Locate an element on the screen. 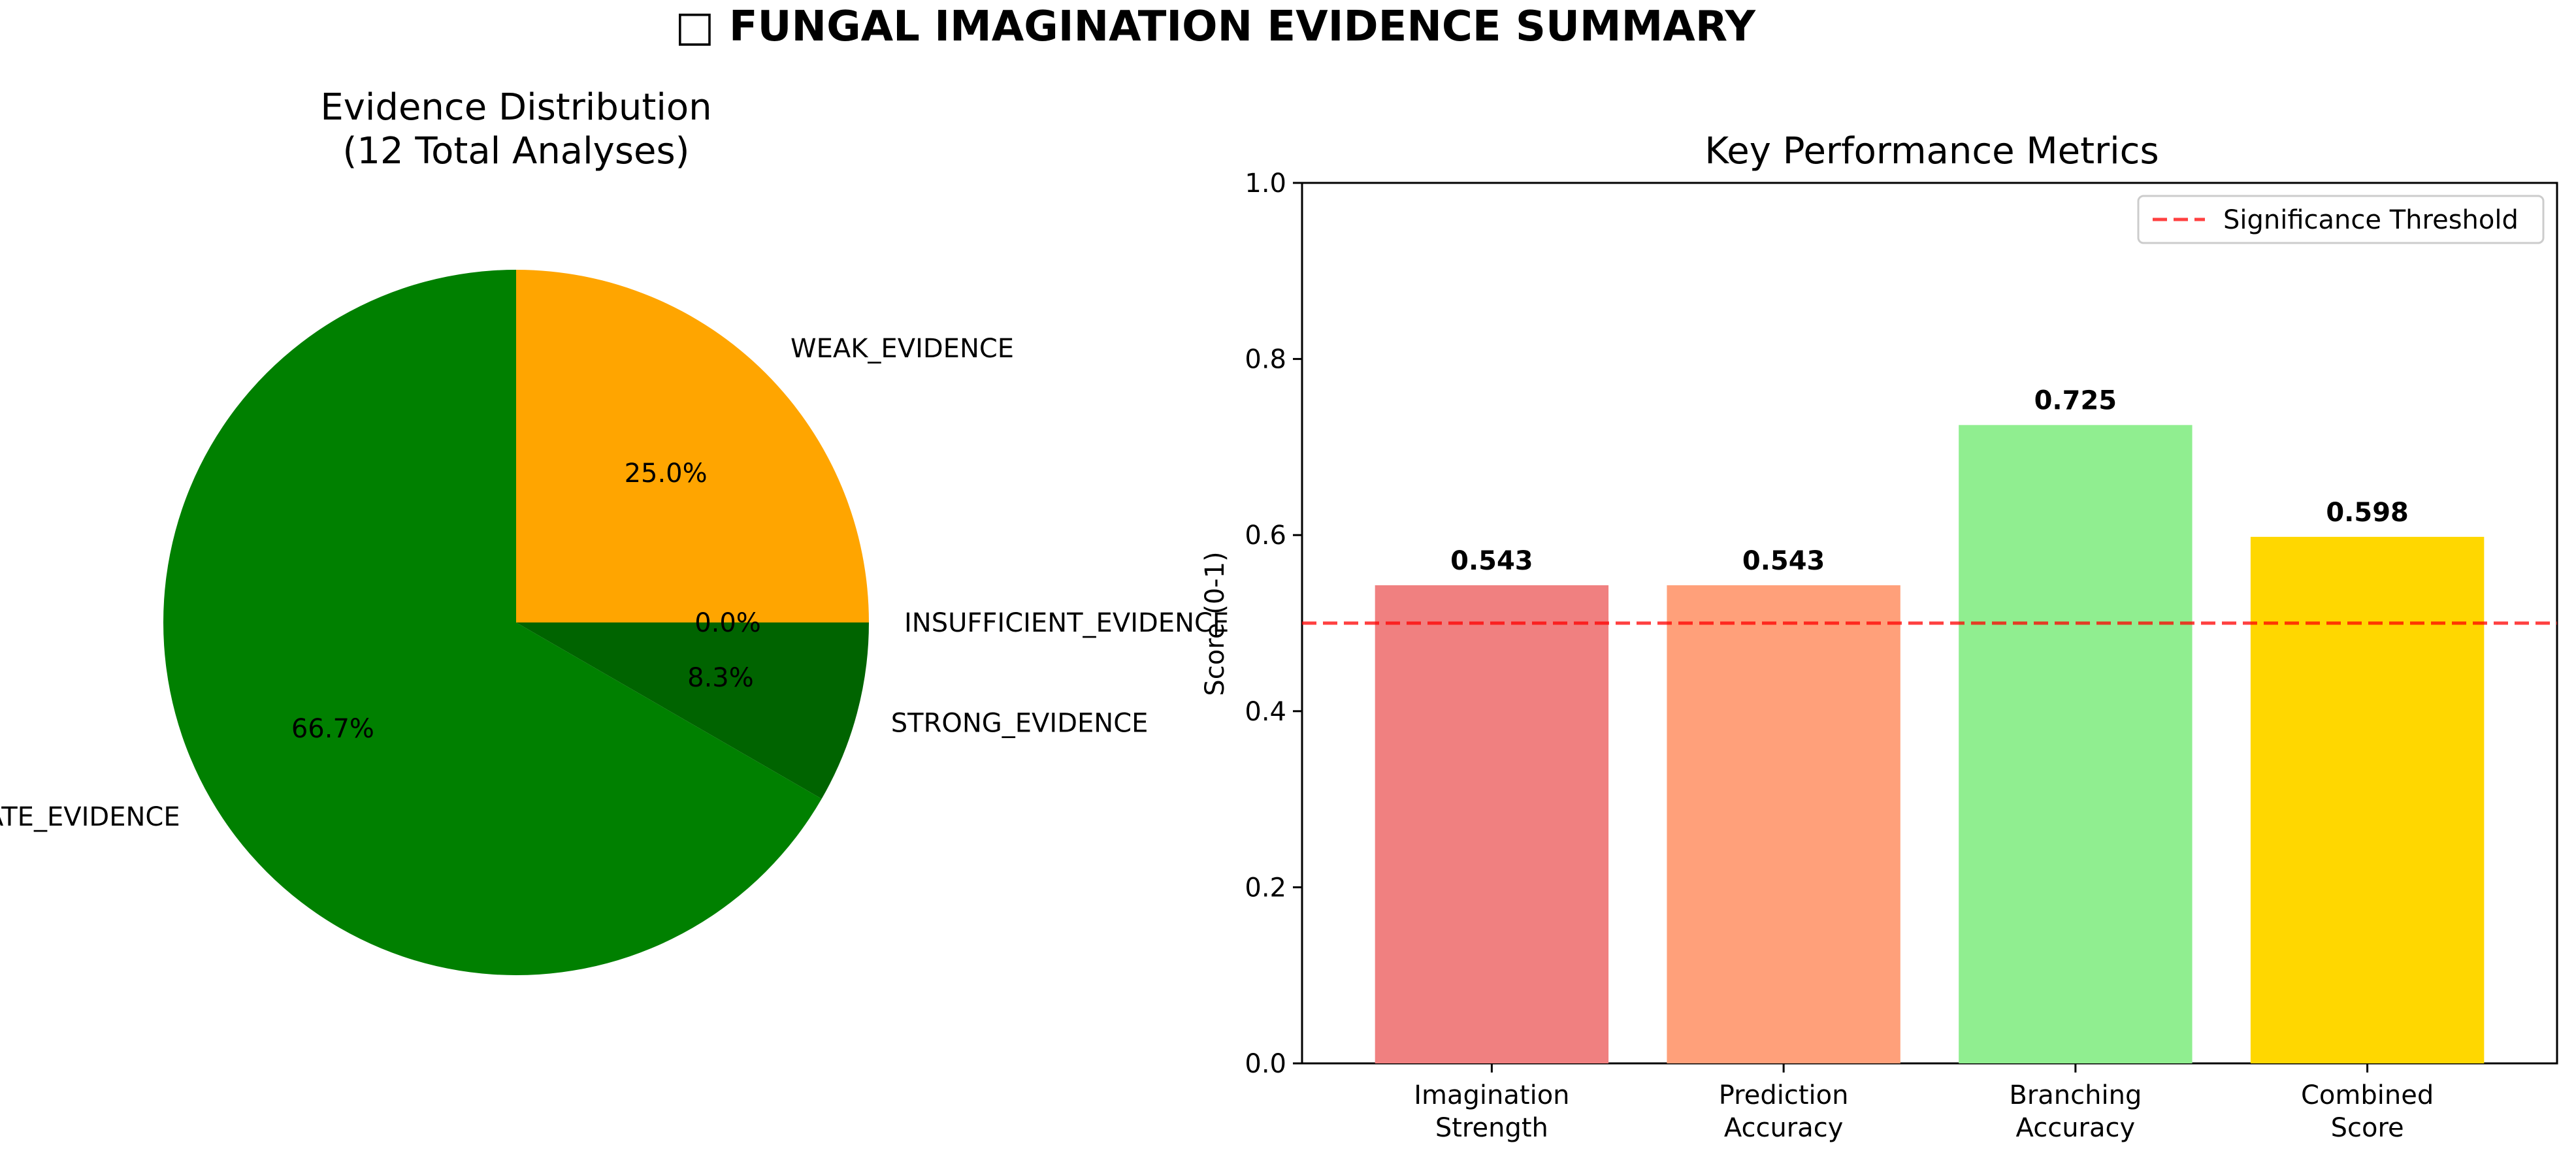 The image size is (2576, 1162). bar-value-label: 0.598 is located at coordinates (2367, 513).